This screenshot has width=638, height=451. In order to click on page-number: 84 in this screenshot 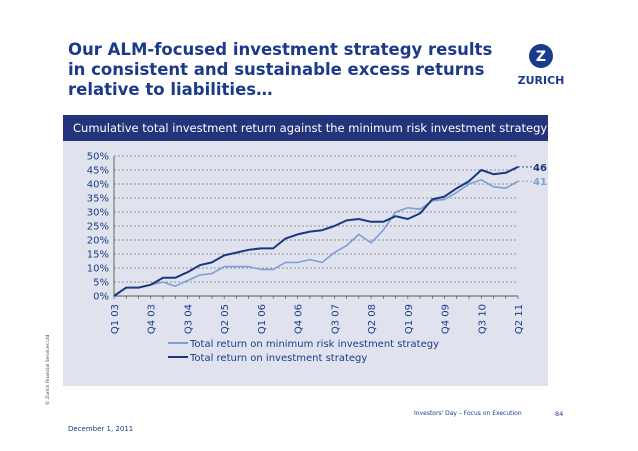, I will do `click(559, 414)`.